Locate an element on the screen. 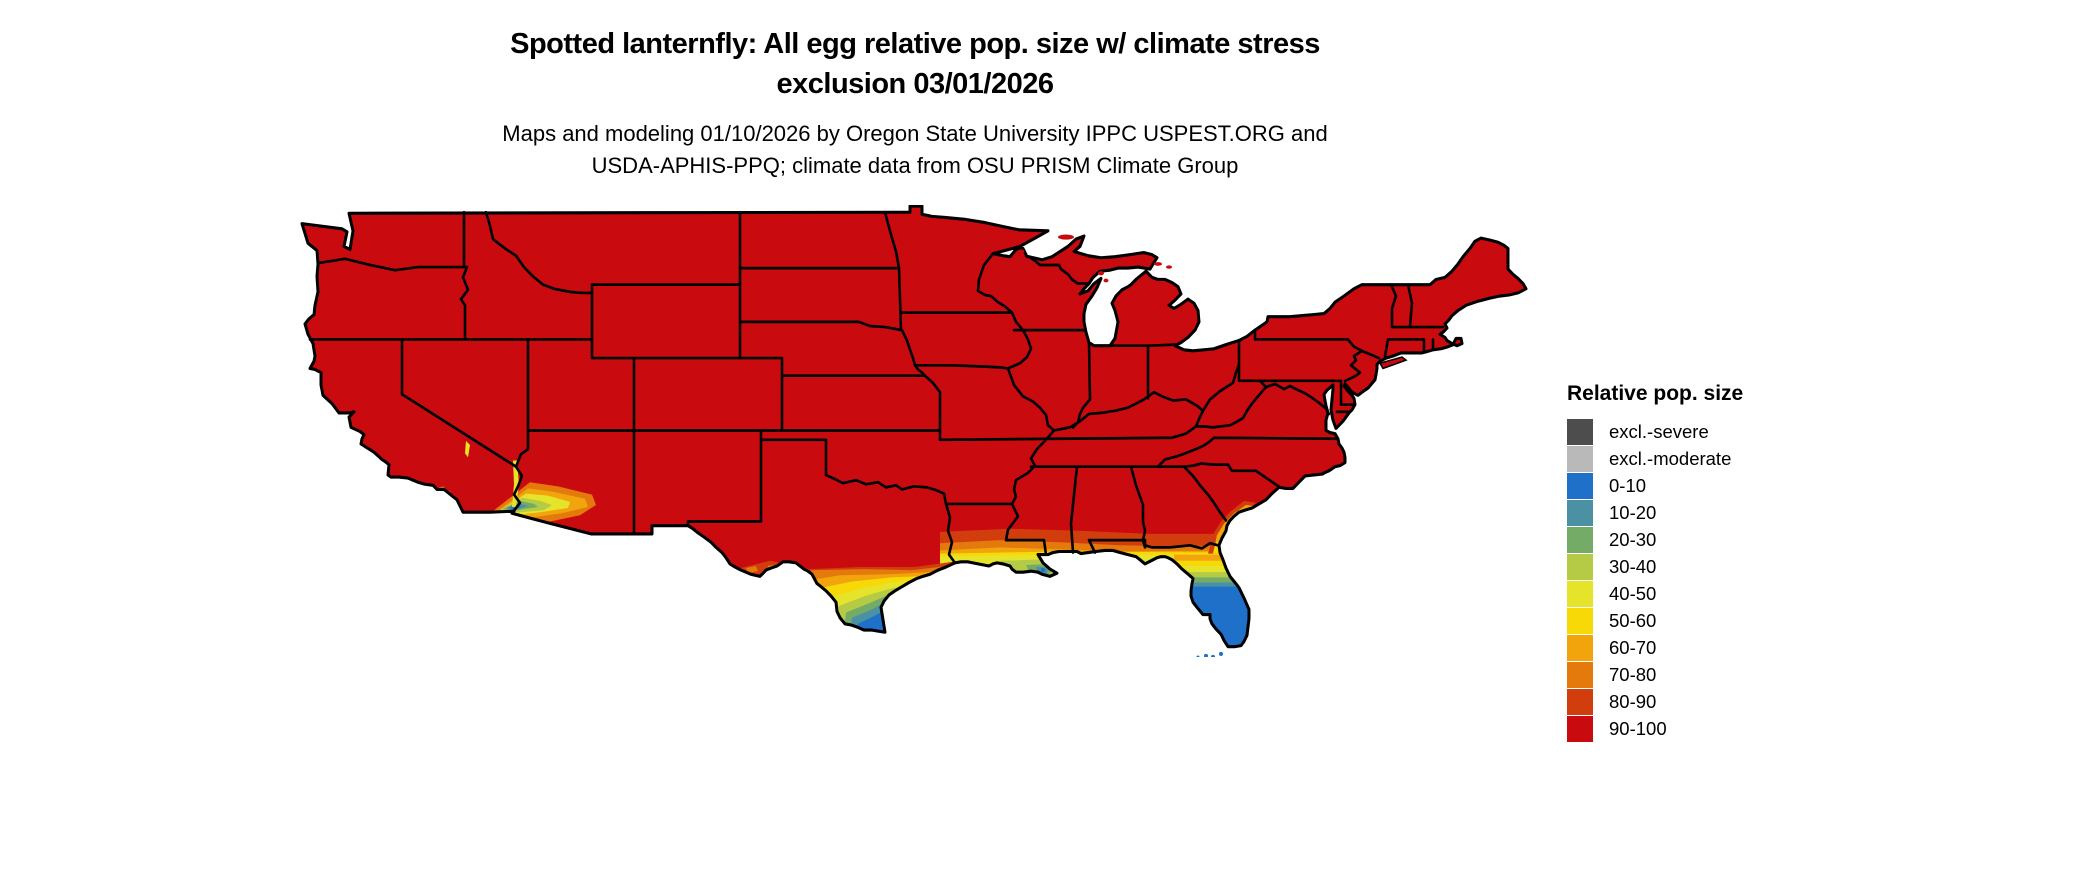 This screenshot has width=2100, height=892. legend-item-label: excl.-moderate is located at coordinates (1670, 458).